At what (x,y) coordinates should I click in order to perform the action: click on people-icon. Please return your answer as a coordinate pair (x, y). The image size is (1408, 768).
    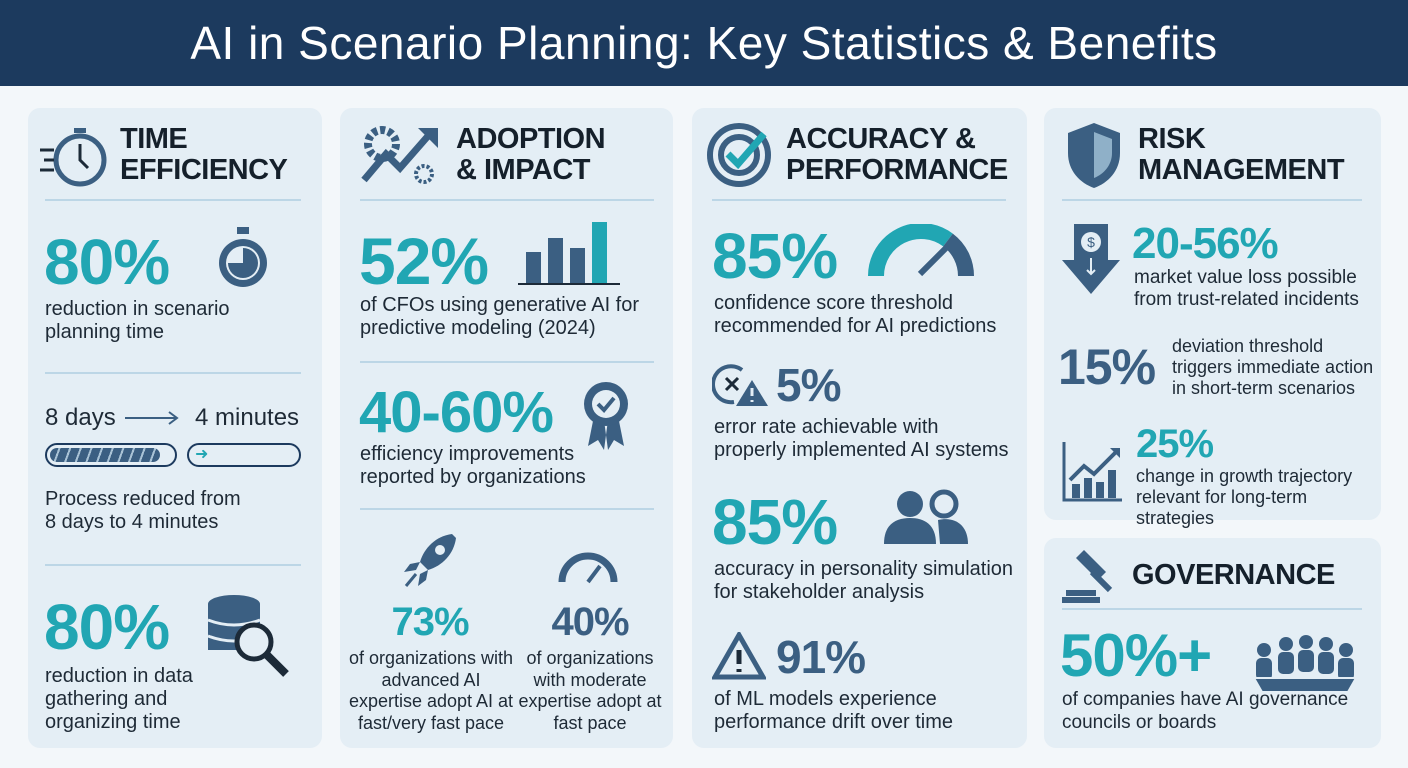
    Looking at the image, I should click on (926, 516).